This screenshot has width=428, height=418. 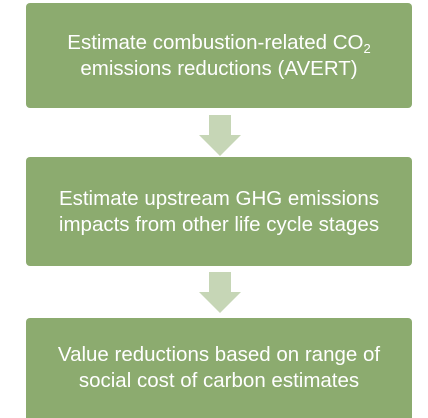 I want to click on step-text: social cost of carbon estimates, so click(x=219, y=380).